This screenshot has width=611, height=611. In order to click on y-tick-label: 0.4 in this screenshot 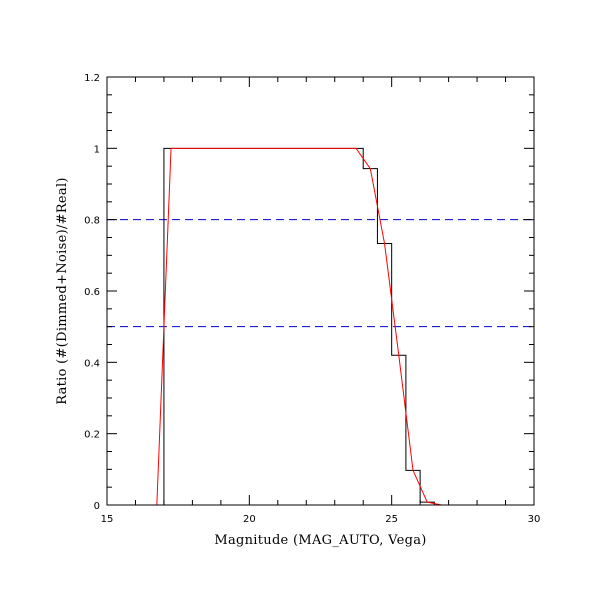, I will do `click(92, 363)`.